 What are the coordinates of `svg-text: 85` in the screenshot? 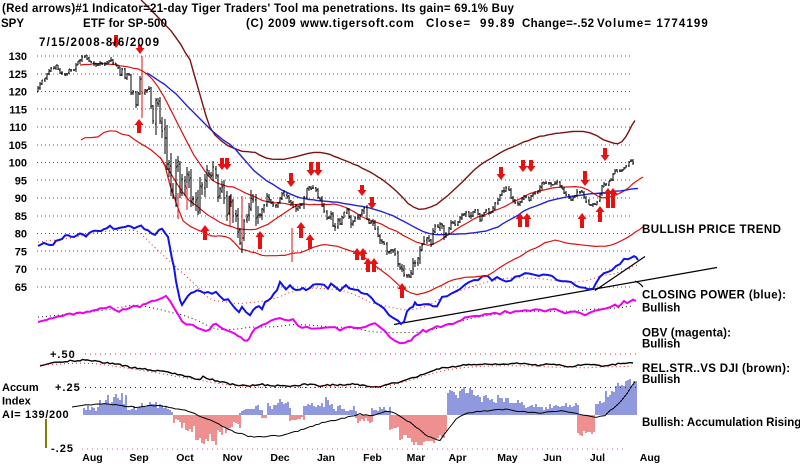 It's located at (21, 217).